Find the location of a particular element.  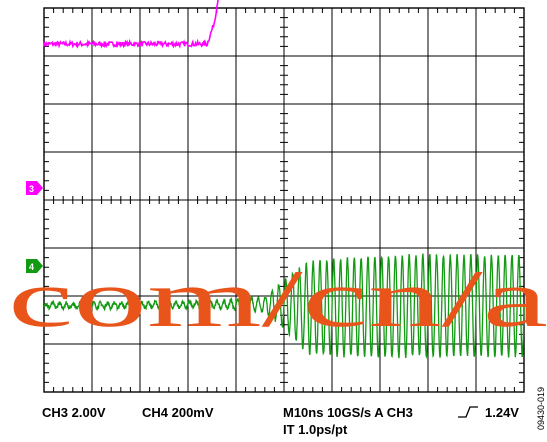

ch4-marker-label: 4 is located at coordinates (31, 267).